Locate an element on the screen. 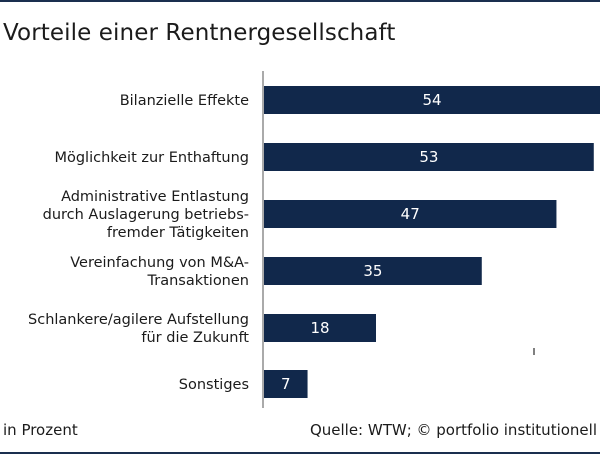 The image size is (600, 459). category-label-1-line-1: Bilanzielle Effekte is located at coordinates (184, 101).